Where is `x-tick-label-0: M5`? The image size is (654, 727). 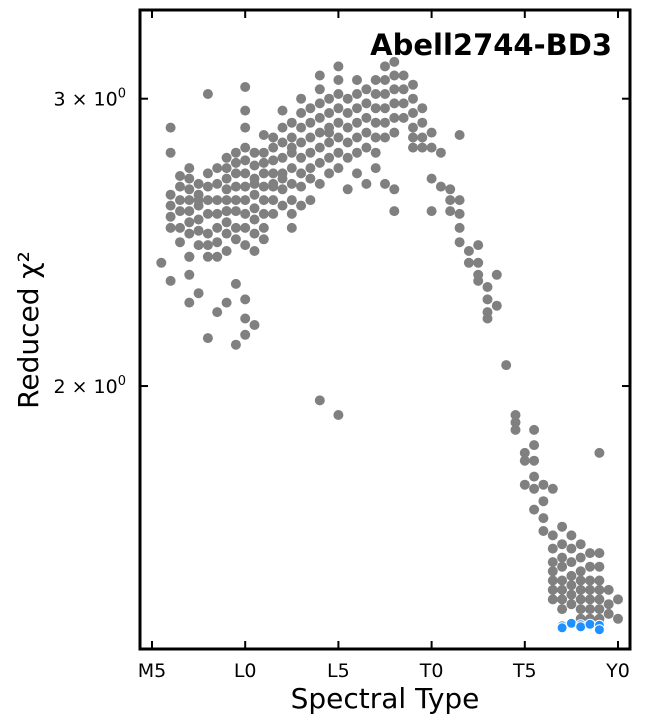
x-tick-label-0: M5 is located at coordinates (152, 671).